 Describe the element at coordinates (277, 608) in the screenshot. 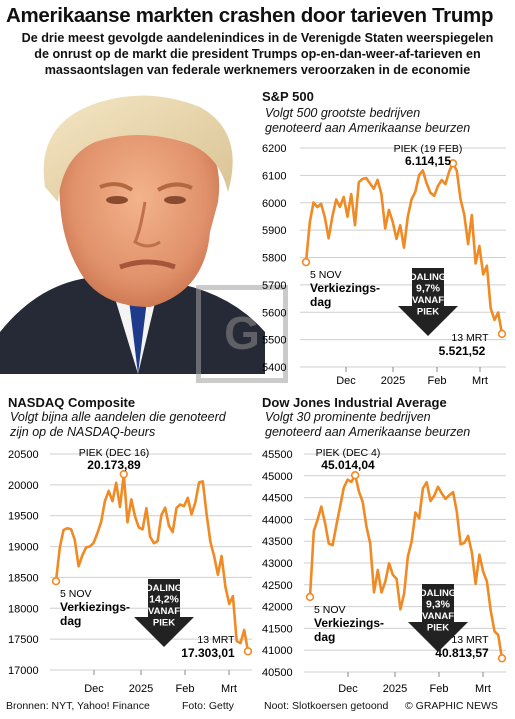

I see `y-tick-label: 42000` at that location.